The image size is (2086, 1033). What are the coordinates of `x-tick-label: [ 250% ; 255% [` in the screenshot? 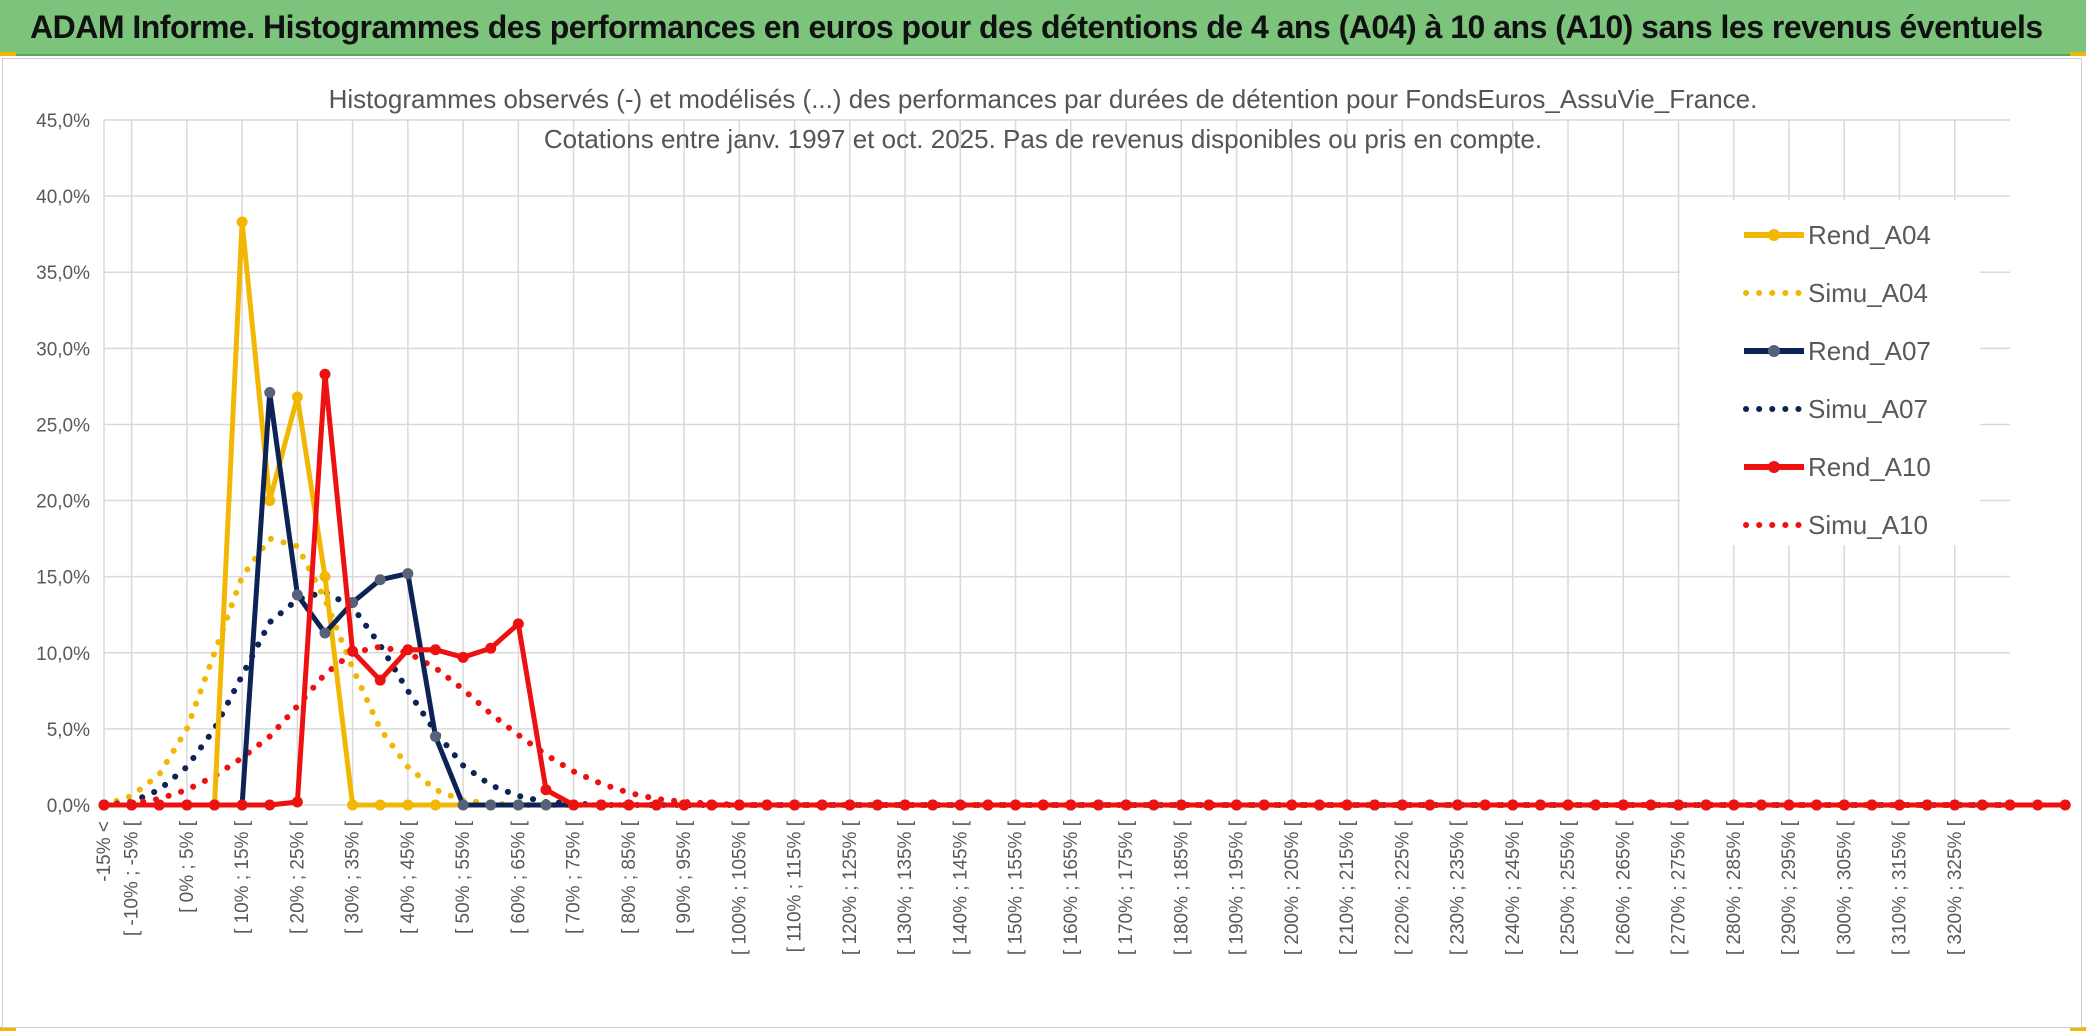 It's located at (1568, 887).